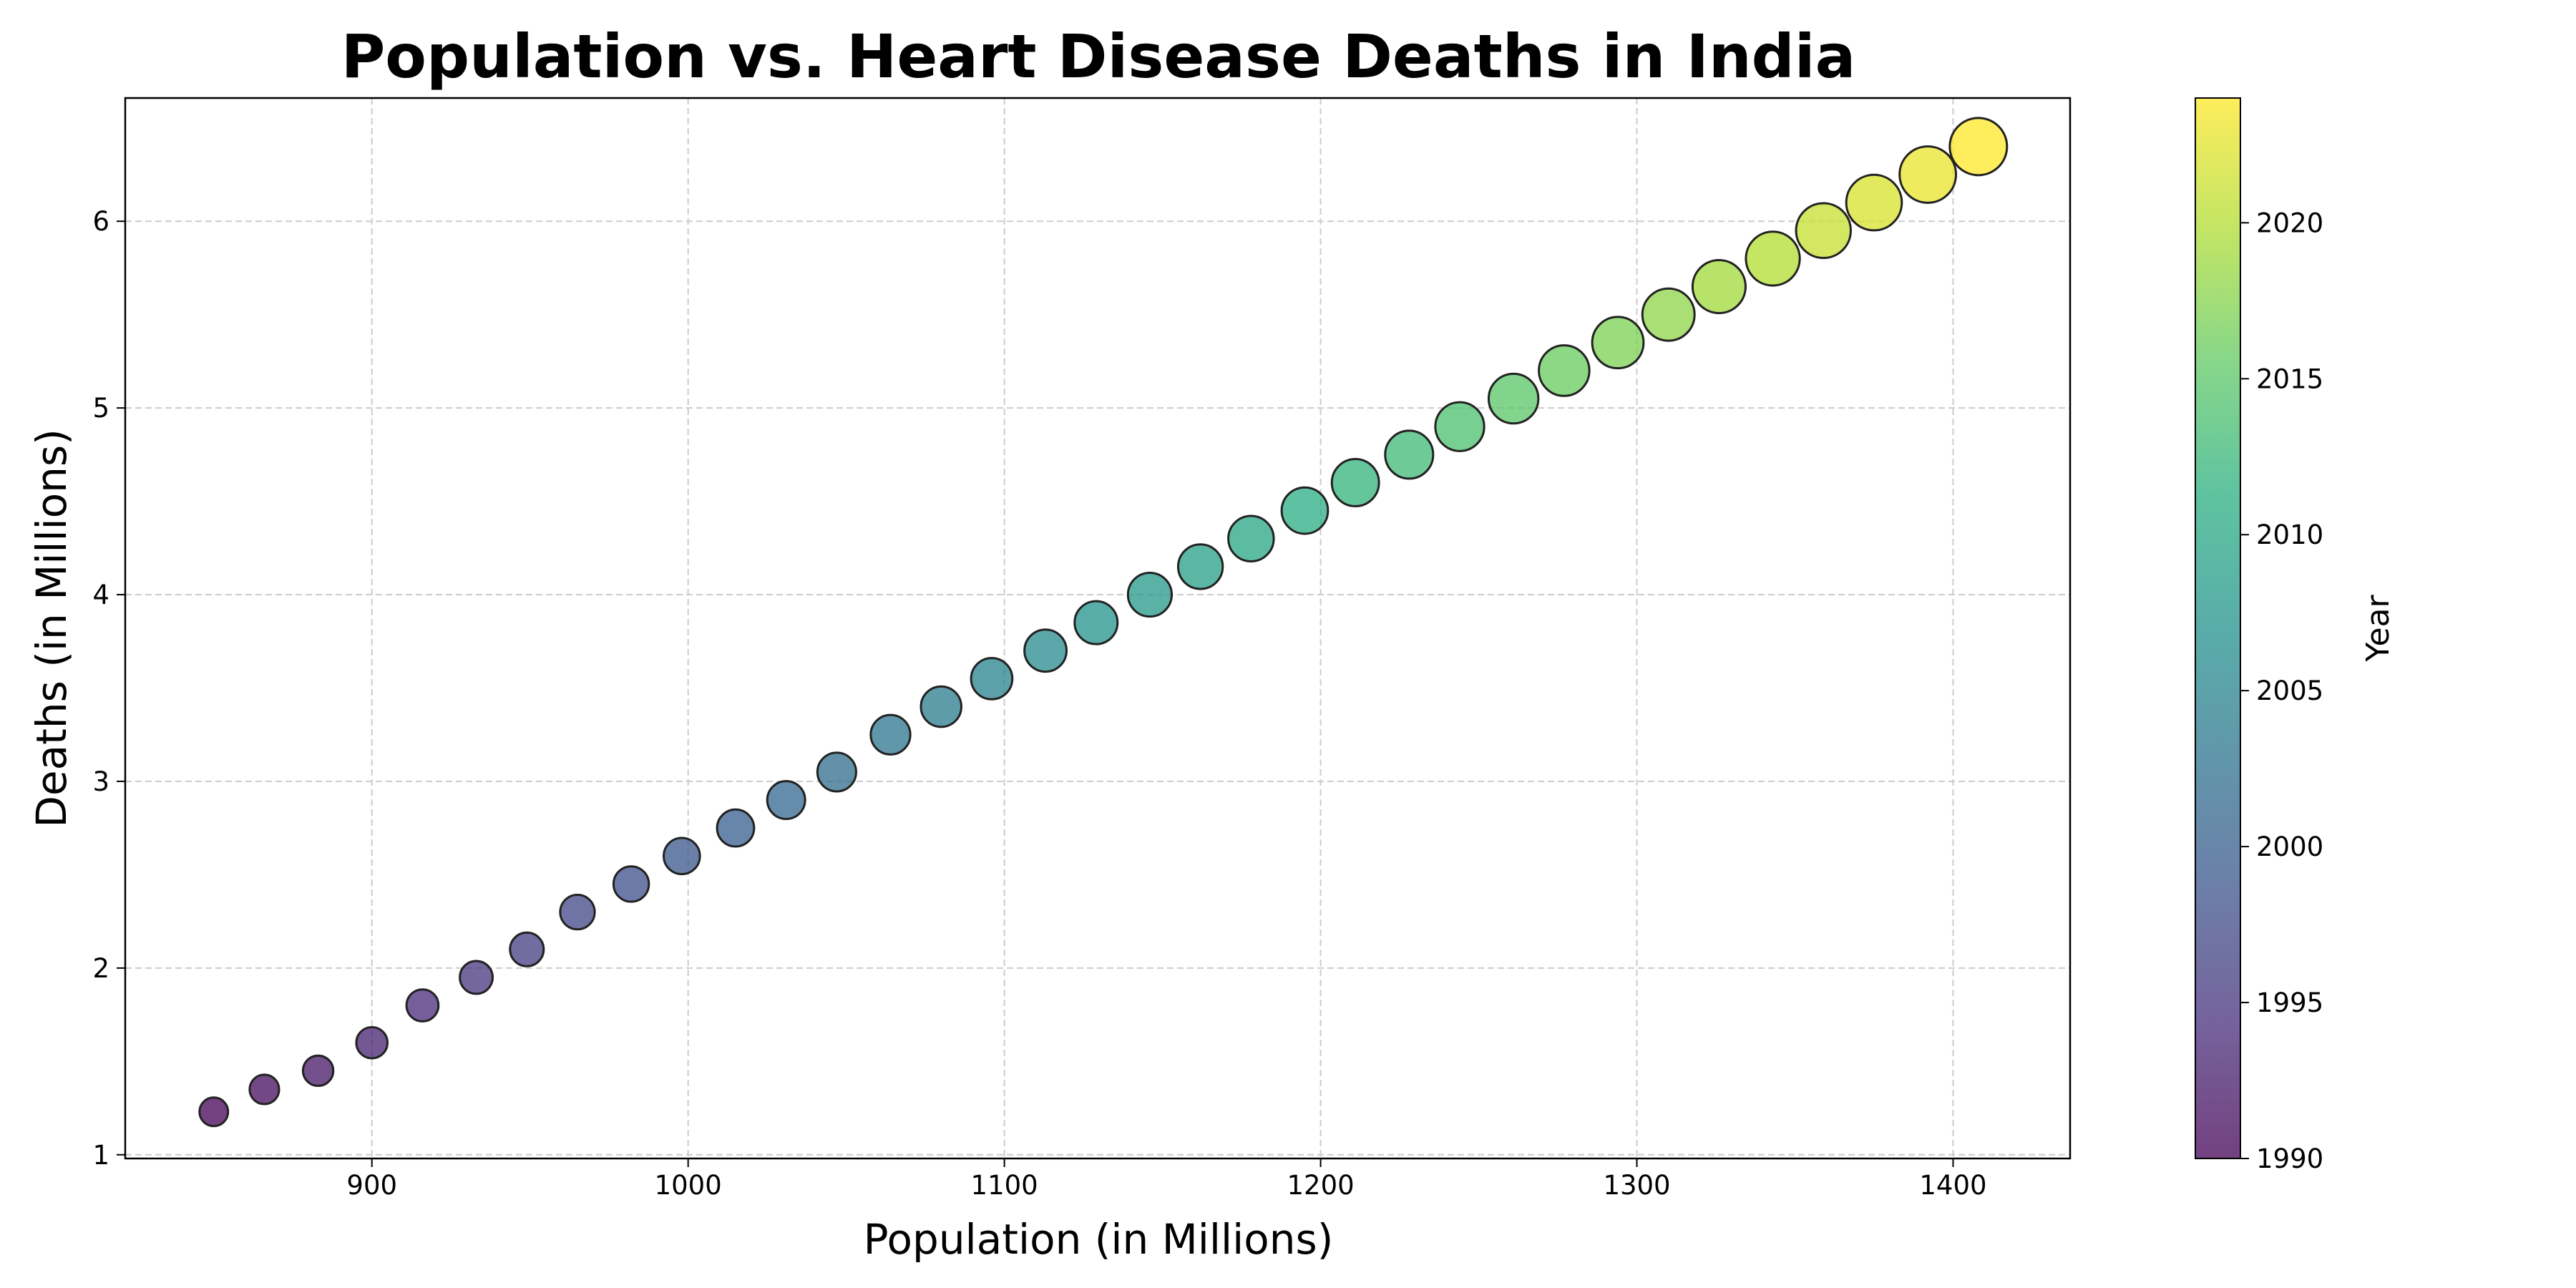  Describe the element at coordinates (2289, 379) in the screenshot. I see `colorbar-tick-label: 2015` at that location.